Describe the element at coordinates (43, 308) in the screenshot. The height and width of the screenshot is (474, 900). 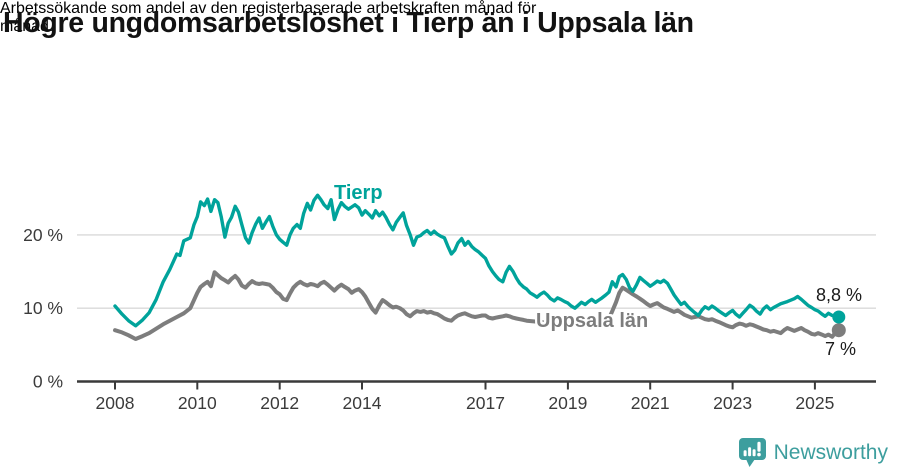
I see `y-axis-tick-label: 10 %` at that location.